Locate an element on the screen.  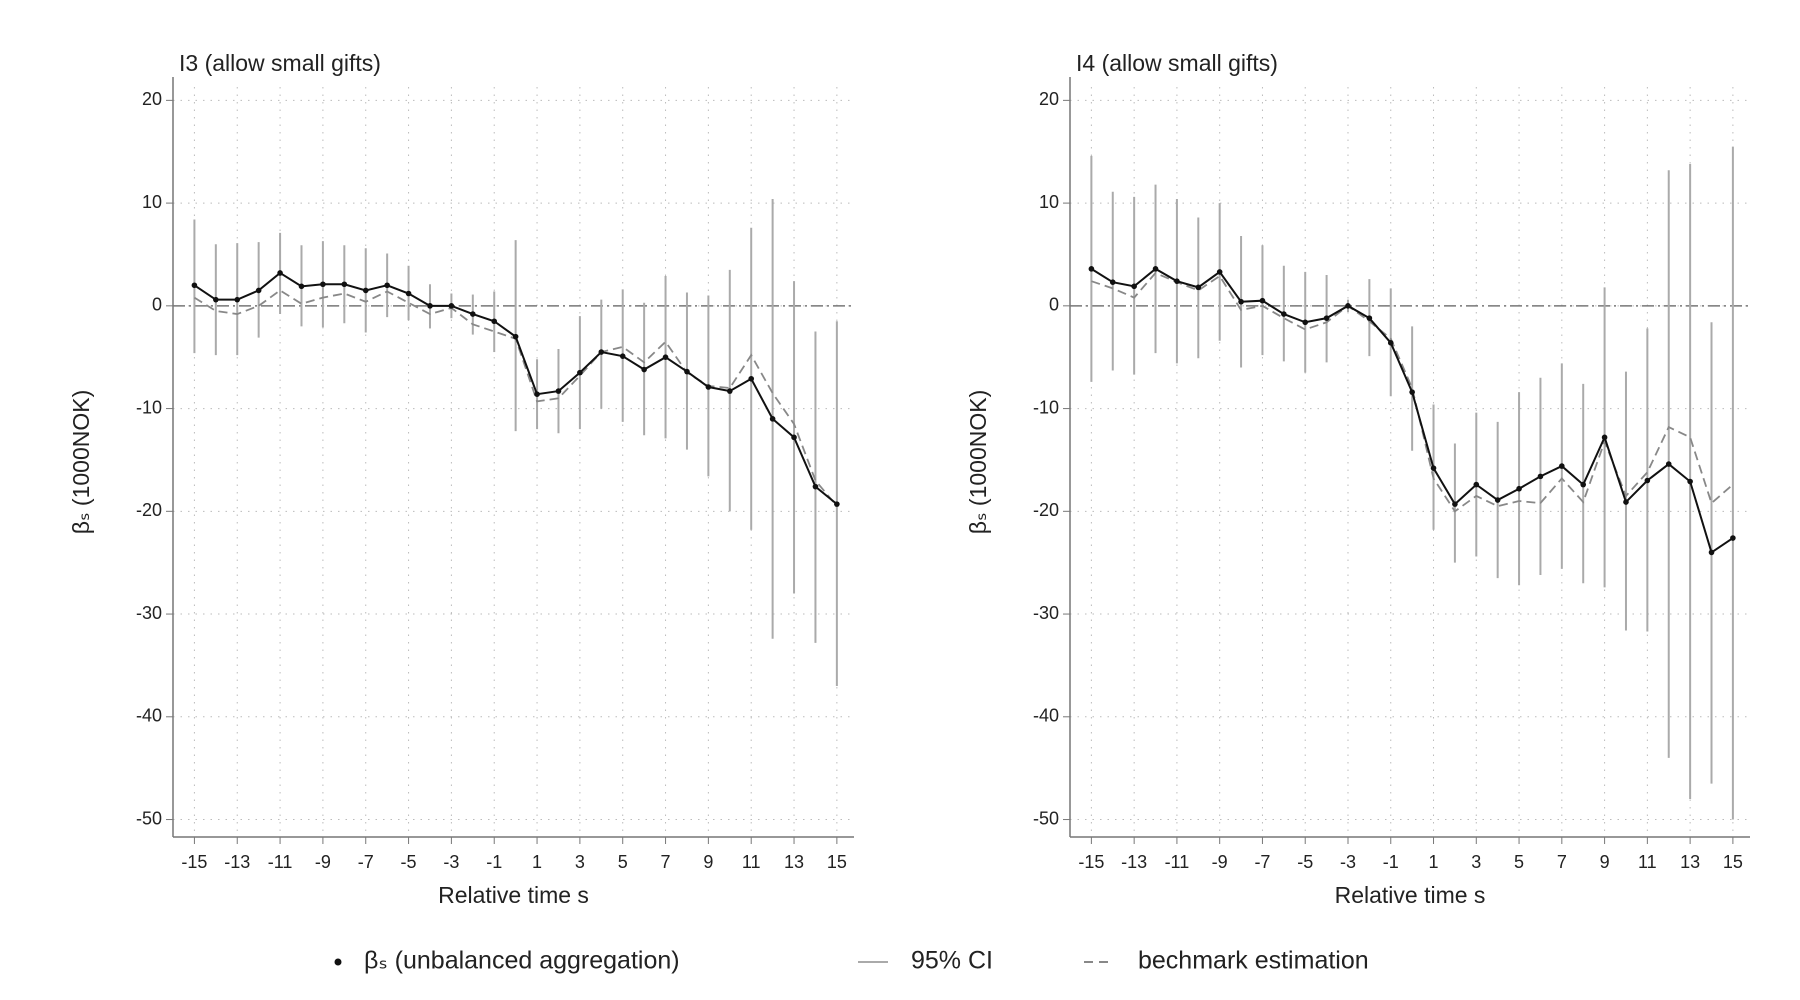
y-axis-label: βₛ (1000NOK) is located at coordinates (978, 462).